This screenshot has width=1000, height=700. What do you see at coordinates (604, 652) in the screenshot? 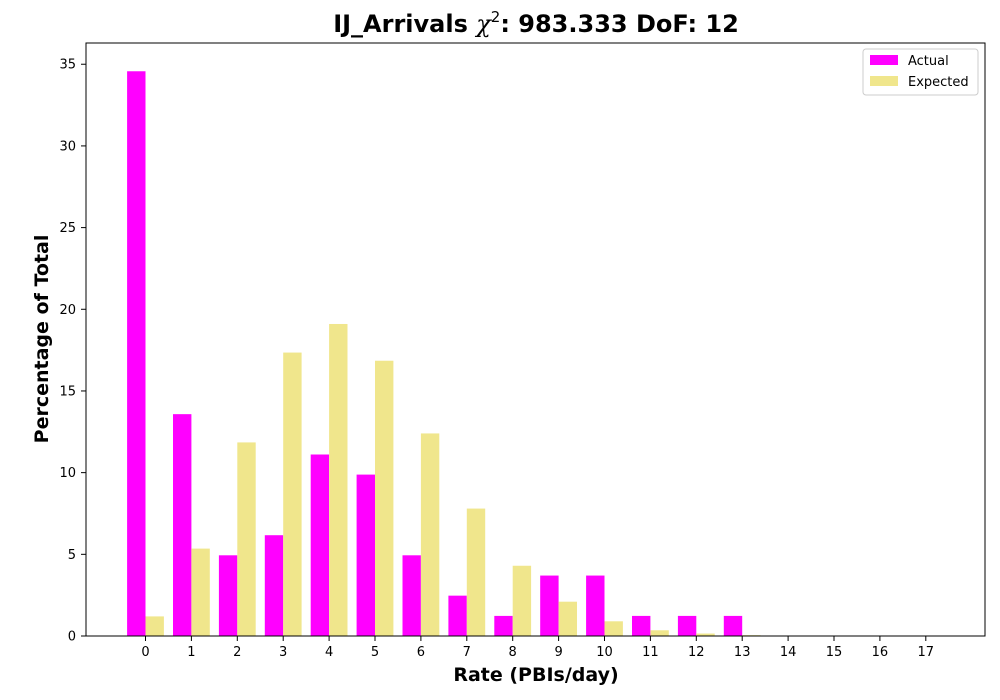
I see `x-tick-label: 10` at bounding box center [604, 652].